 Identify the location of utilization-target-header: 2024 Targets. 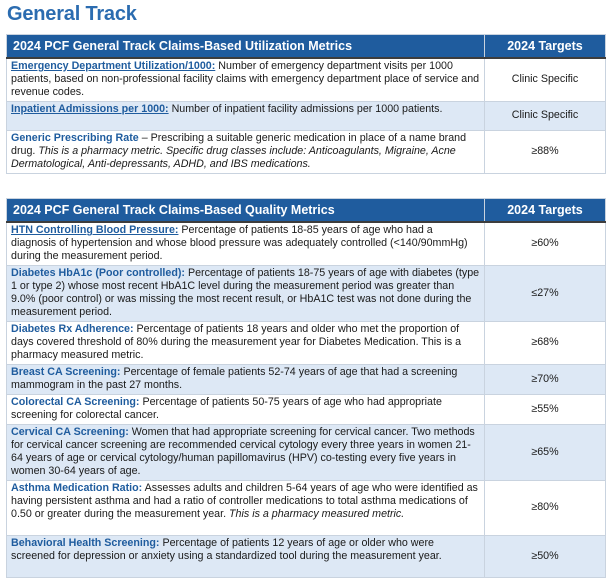
(545, 46).